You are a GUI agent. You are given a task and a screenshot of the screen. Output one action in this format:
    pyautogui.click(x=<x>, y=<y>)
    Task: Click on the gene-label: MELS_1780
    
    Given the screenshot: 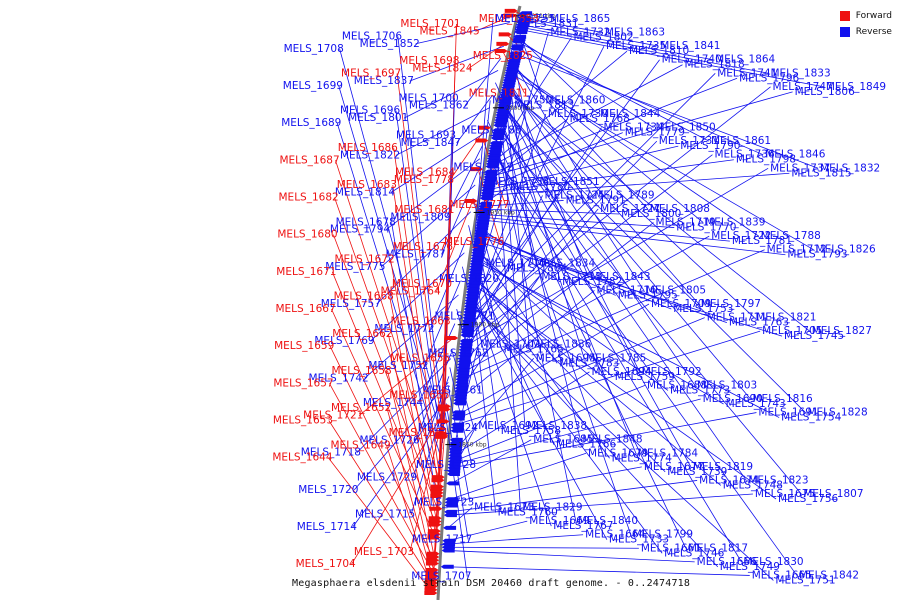 What is the action you would take?
    pyautogui.click(x=540, y=187)
    